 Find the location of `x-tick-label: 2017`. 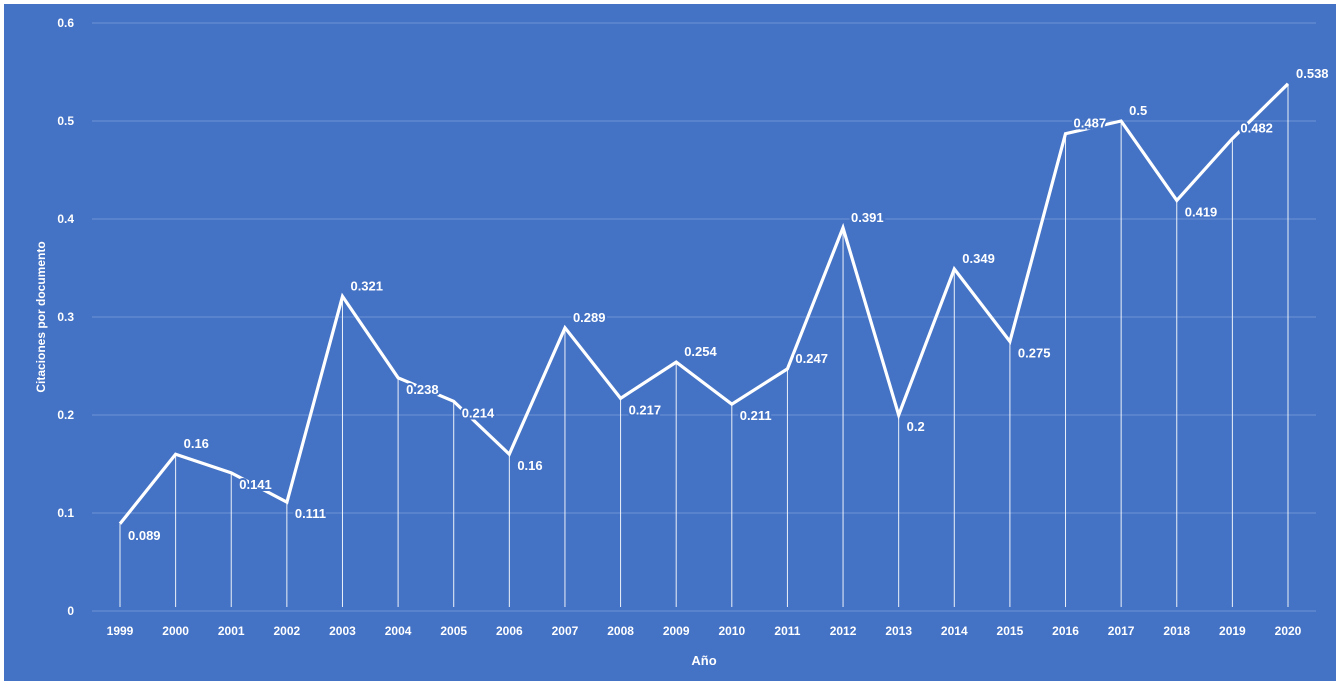

x-tick-label: 2017 is located at coordinates (1121, 631).